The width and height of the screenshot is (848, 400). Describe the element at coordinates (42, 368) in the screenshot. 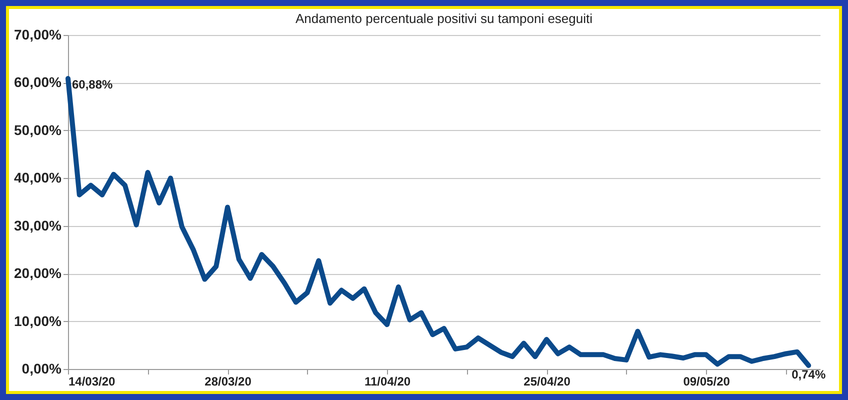

I see `y-tick-label: 0,00%` at that location.